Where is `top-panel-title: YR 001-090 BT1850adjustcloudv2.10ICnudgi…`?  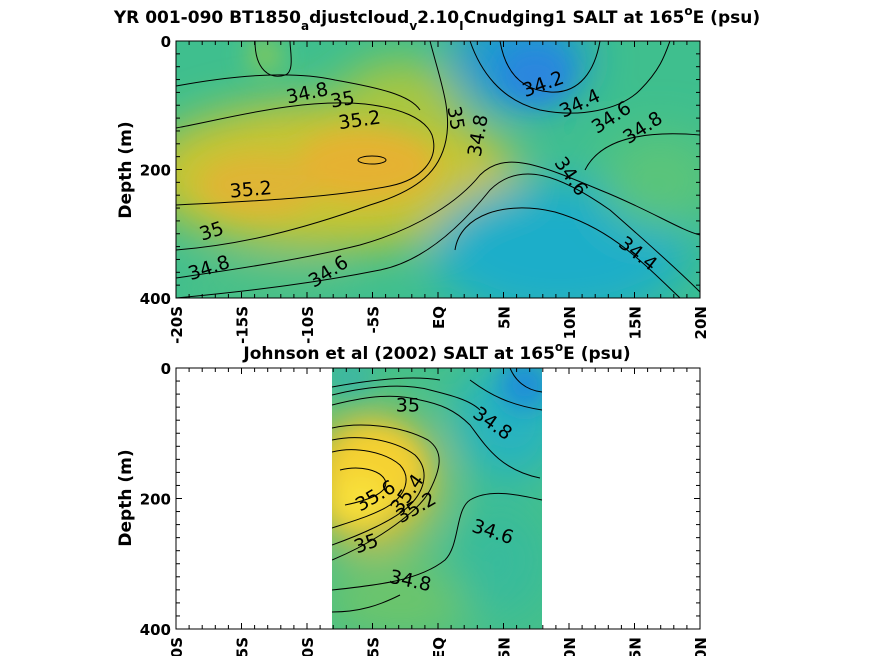 top-panel-title: YR 001-090 BT1850adjustcloudv2.10ICnudgi… is located at coordinates (436, 18).